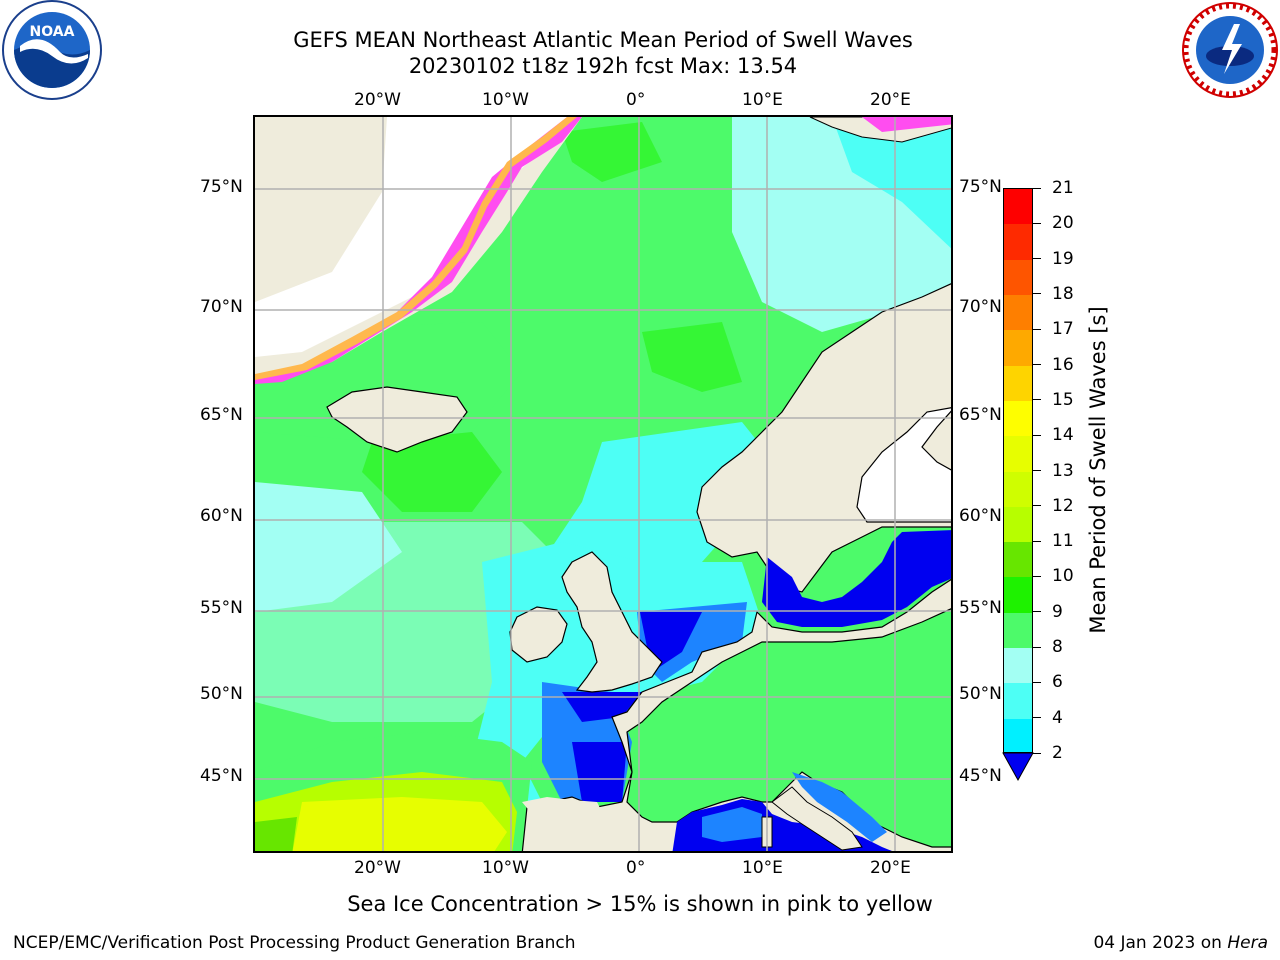 The image size is (1280, 960). What do you see at coordinates (612, 152) in the screenshot?
I see `ocean-patch-fram` at bounding box center [612, 152].